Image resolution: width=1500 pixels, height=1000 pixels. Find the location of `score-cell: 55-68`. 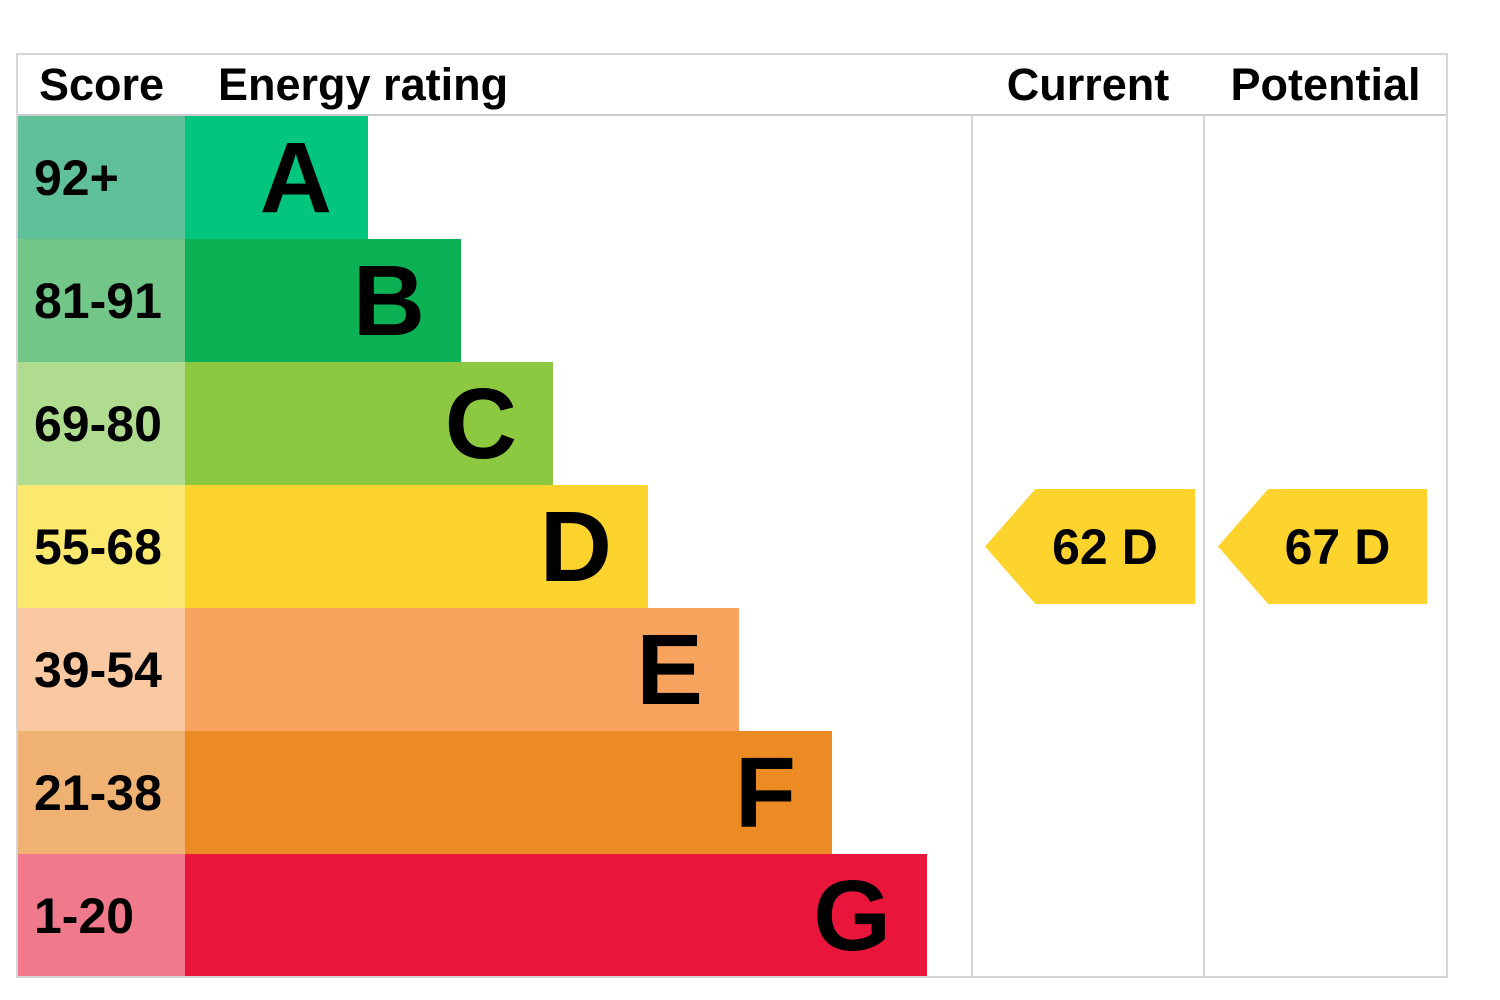

score-cell: 55-68 is located at coordinates (101, 546).